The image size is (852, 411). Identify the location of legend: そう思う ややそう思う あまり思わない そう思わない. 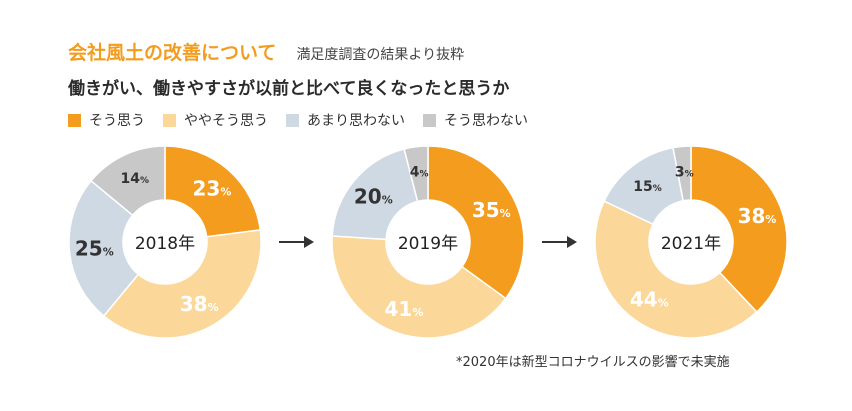
(298, 120).